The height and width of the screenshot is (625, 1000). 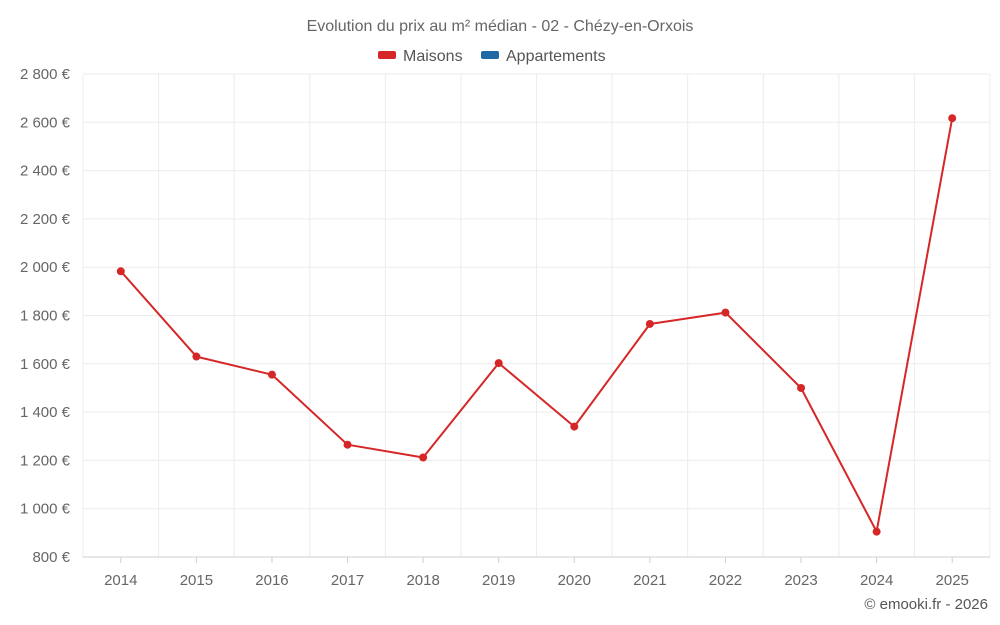 I want to click on legend-label-appartements: Appartements, so click(x=556, y=56).